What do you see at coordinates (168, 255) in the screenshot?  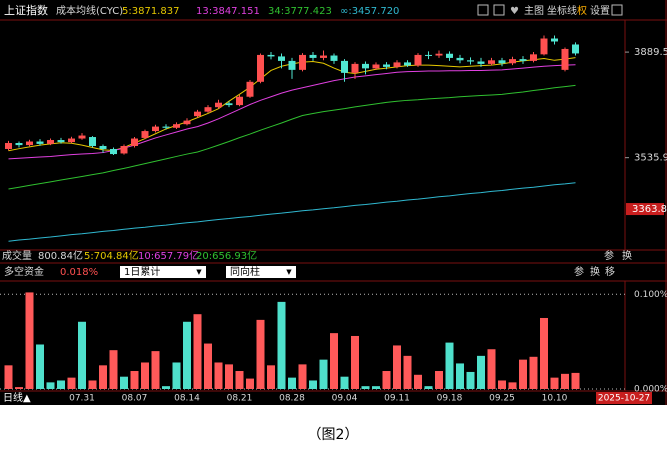 I see `volume-ma: 10:657.79亿` at bounding box center [168, 255].